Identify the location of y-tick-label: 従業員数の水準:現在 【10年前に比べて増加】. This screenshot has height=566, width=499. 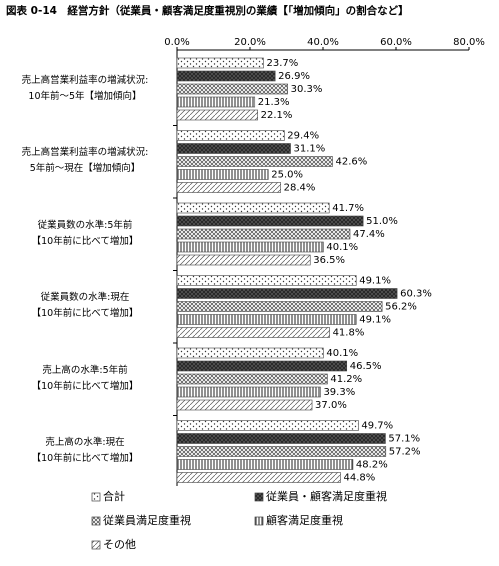
(85, 305).